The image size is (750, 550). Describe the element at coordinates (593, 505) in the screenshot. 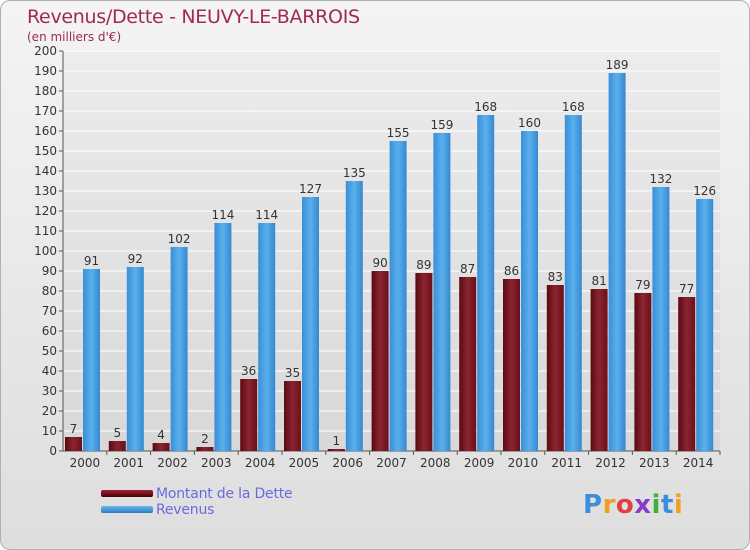

I see `logo-letter: P` at that location.